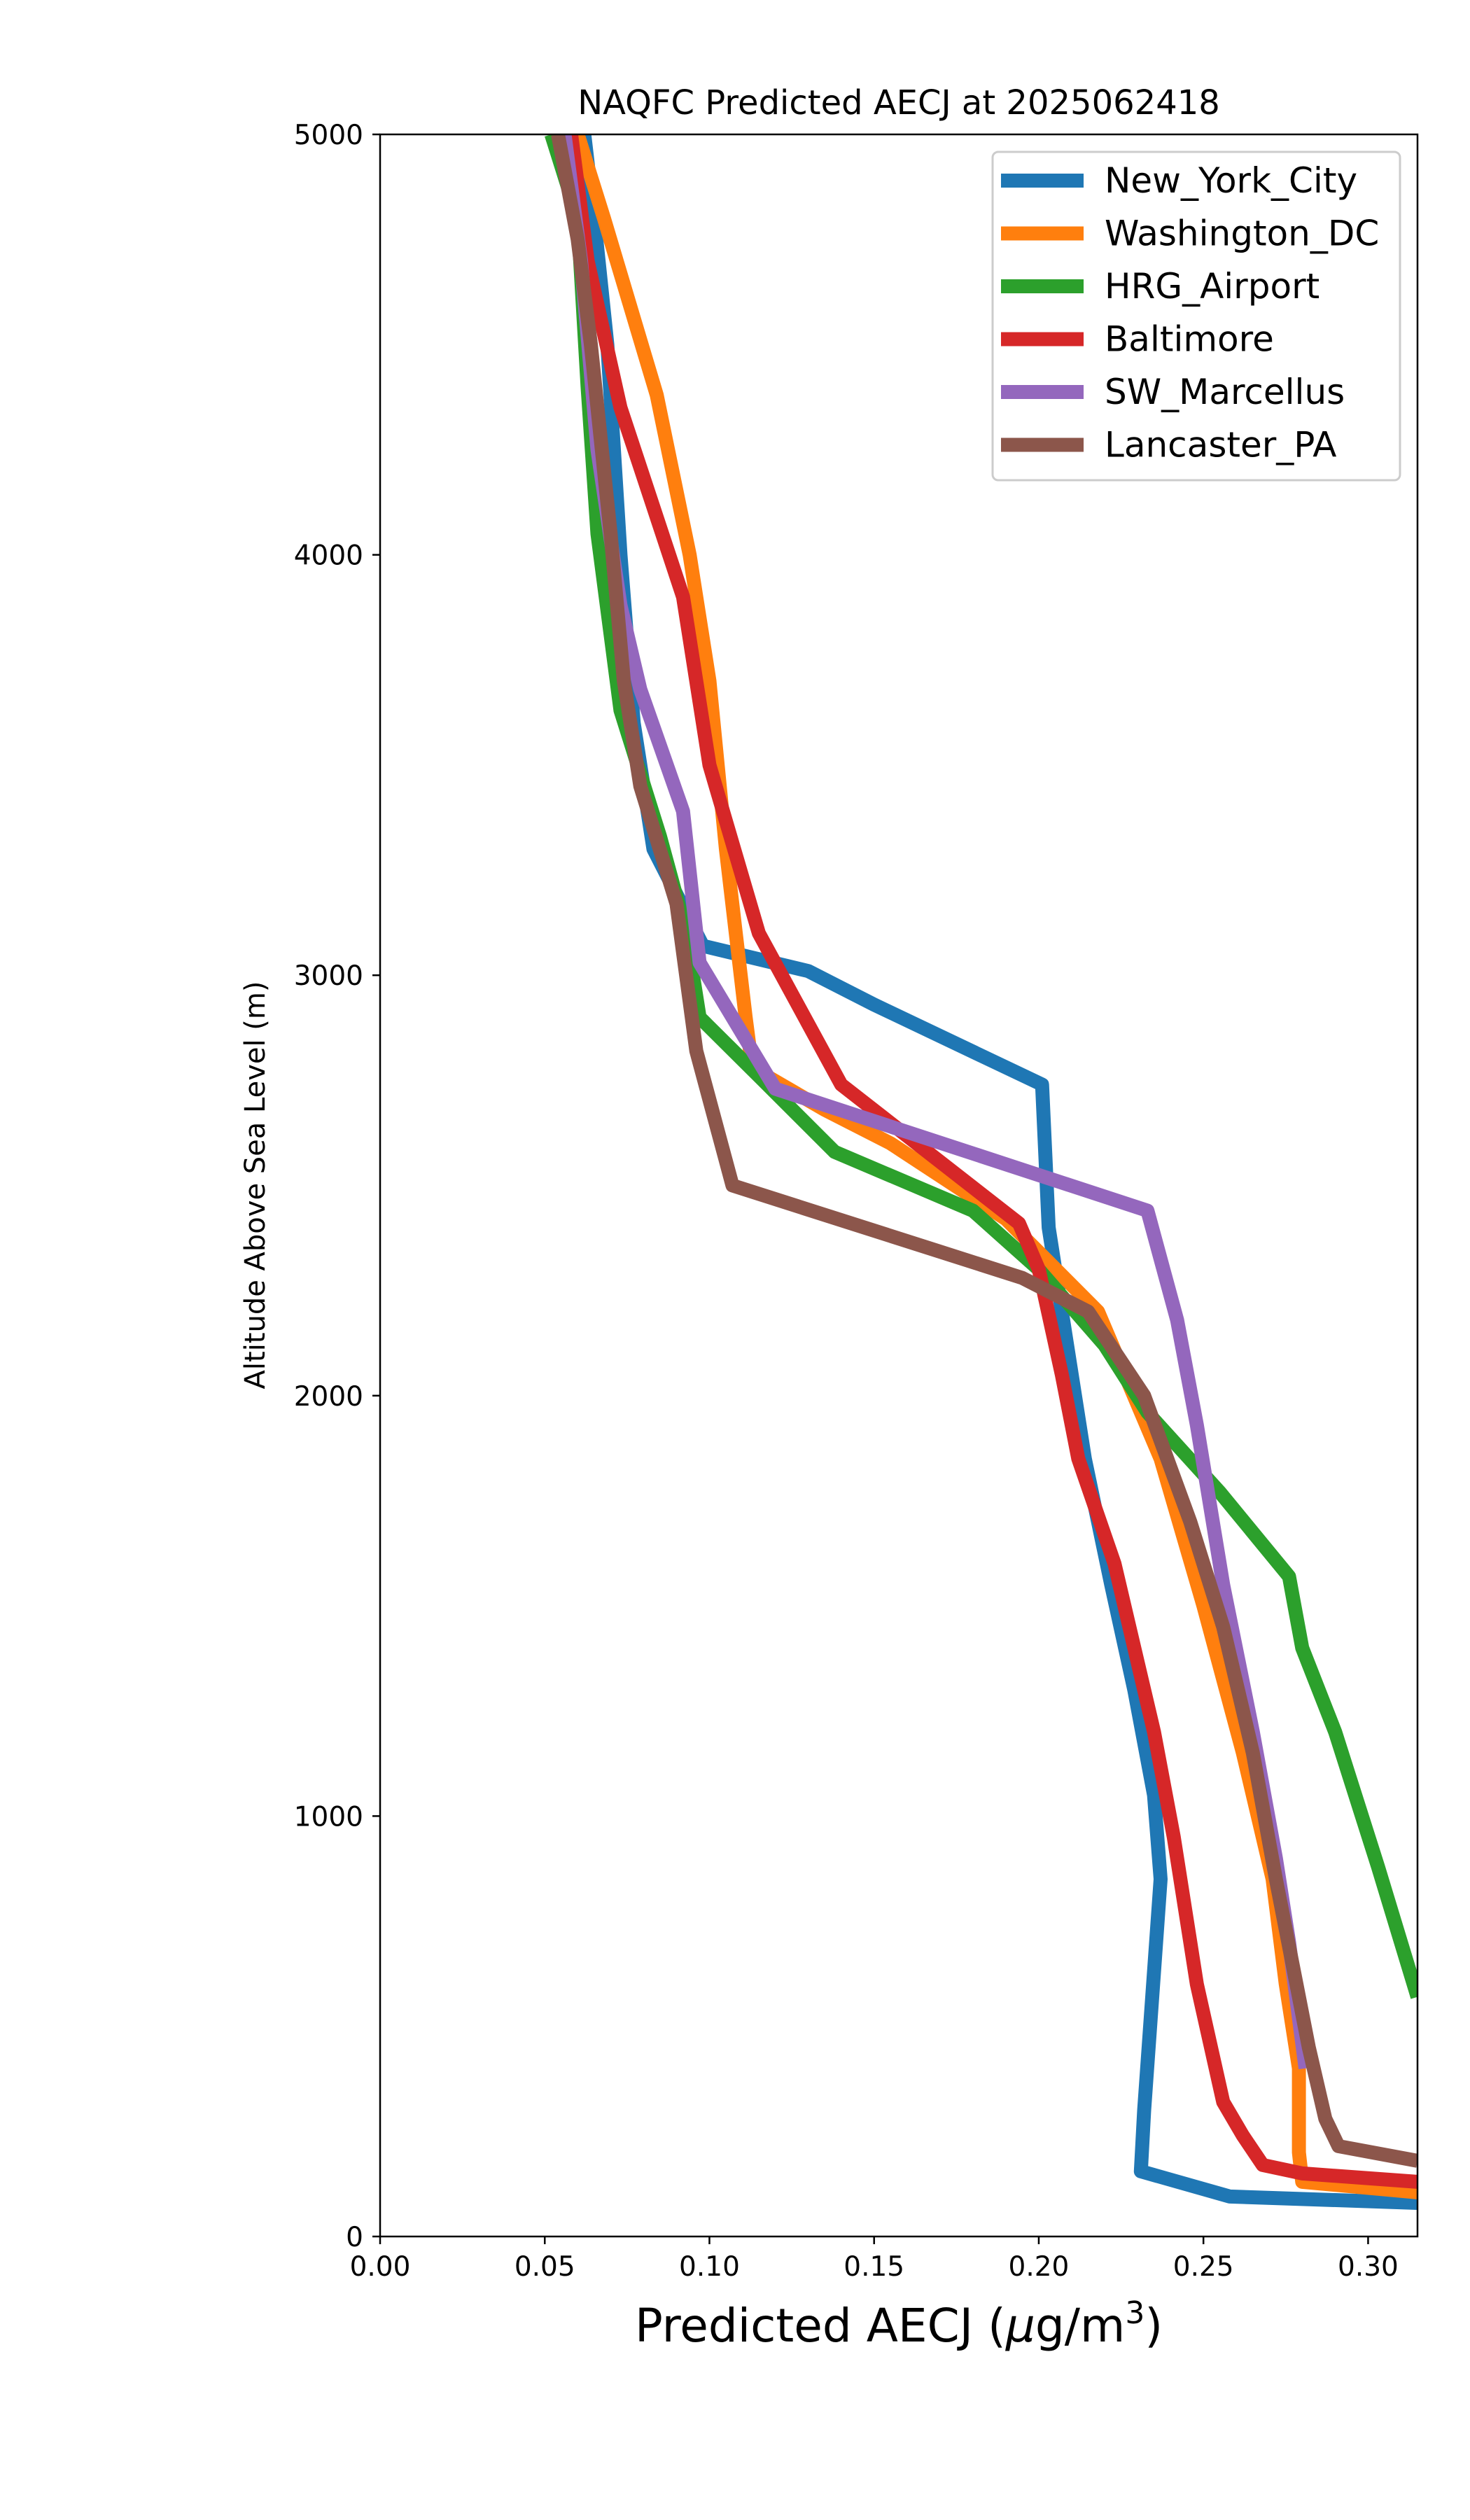 This screenshot has height=2520, width=1470. I want to click on chart-title: NAQFC Predicted AECJ at 2025062418, so click(899, 102).